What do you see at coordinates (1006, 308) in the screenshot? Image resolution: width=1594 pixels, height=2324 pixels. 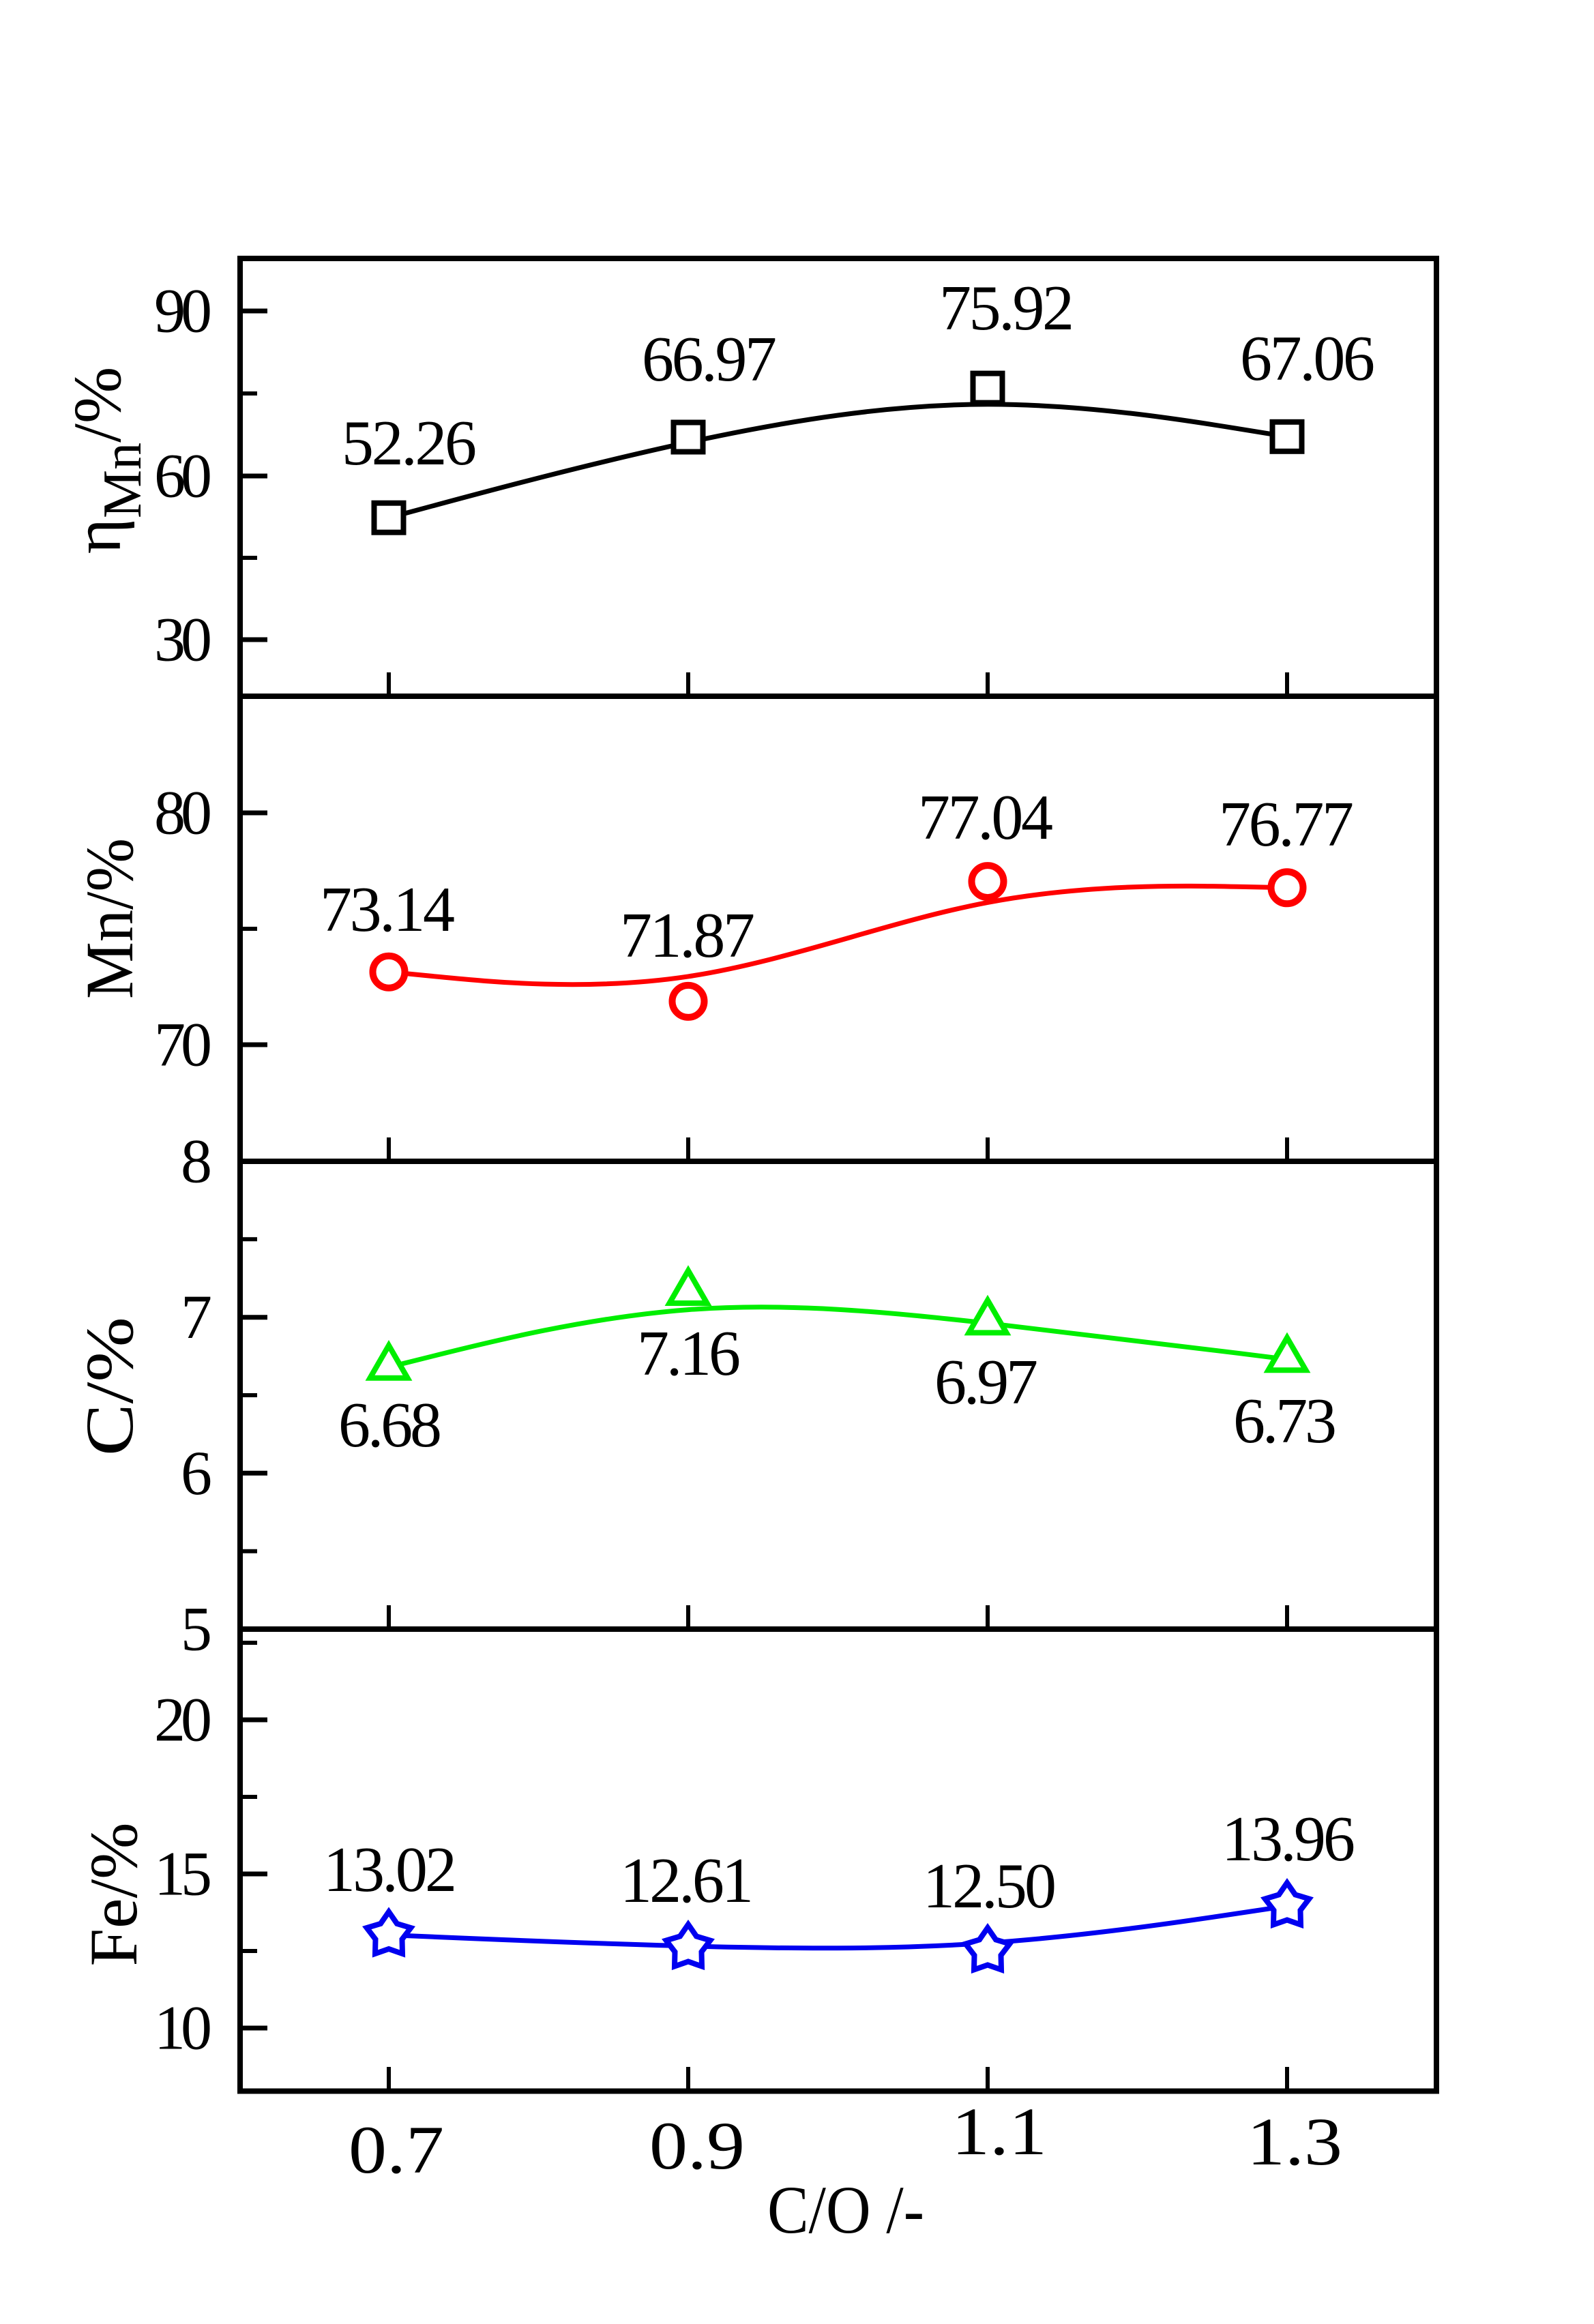 I see `svg-text: 75.92` at bounding box center [1006, 308].